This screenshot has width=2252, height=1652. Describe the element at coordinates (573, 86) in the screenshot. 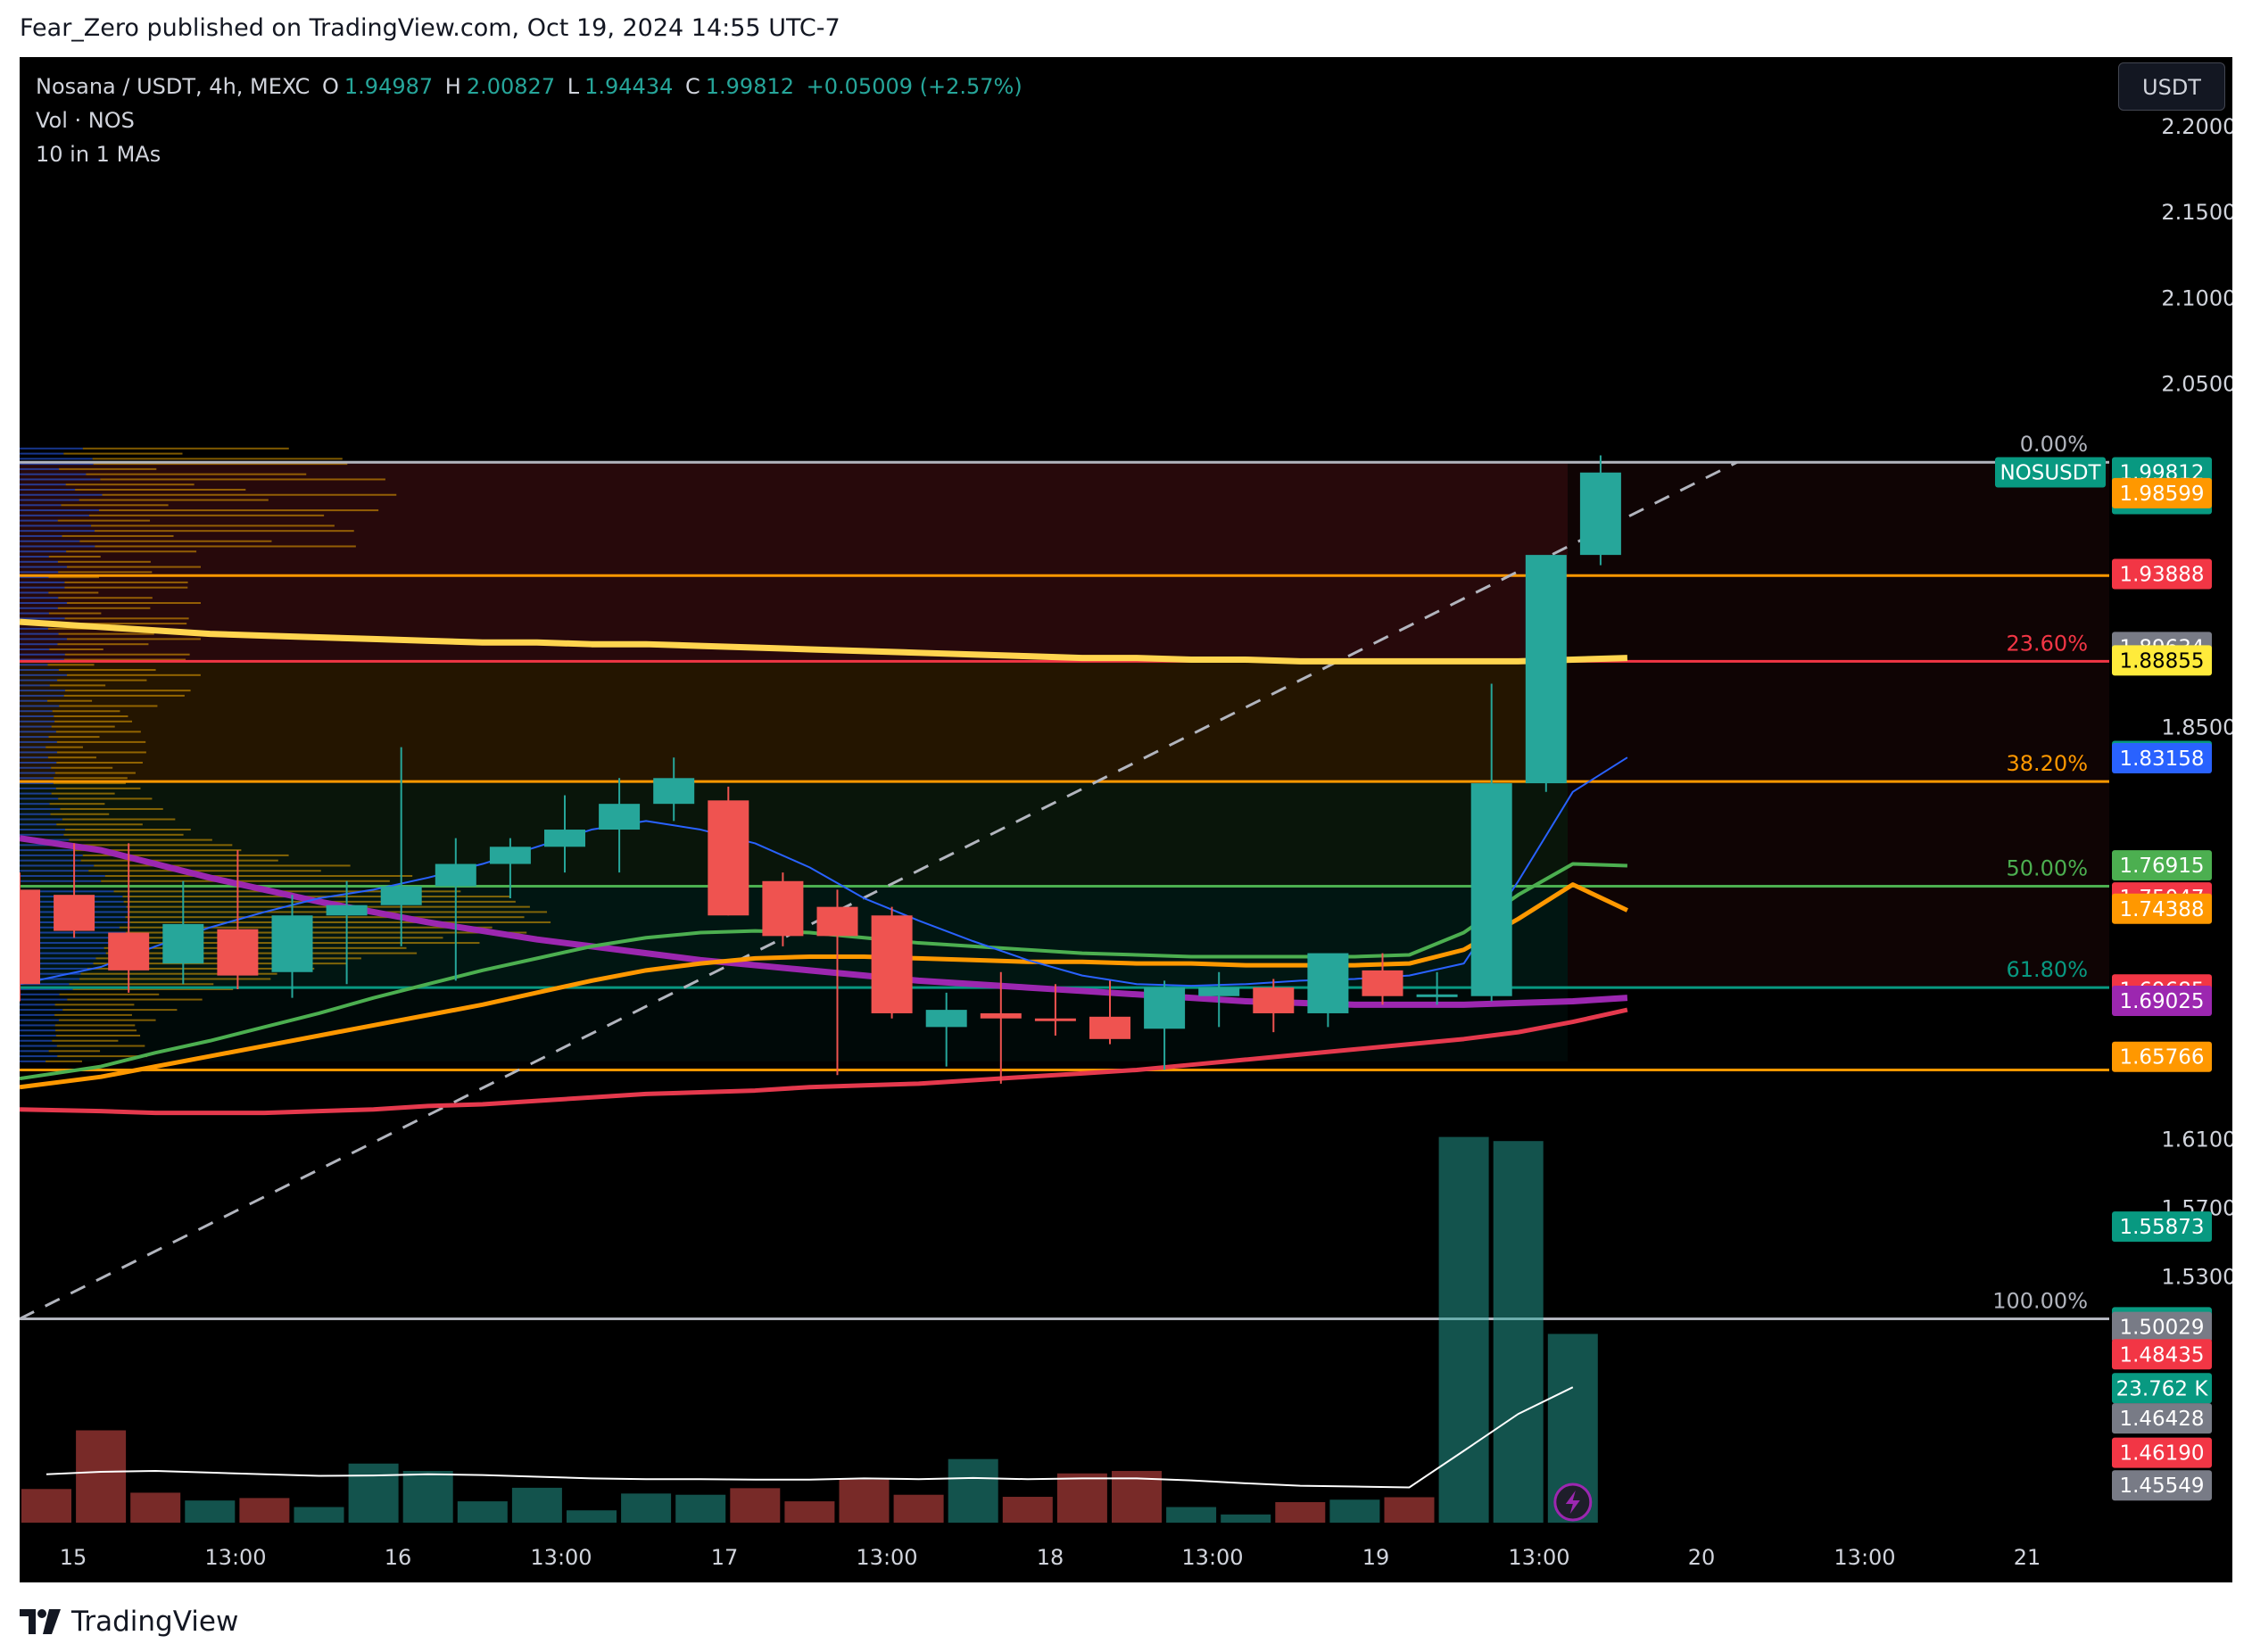

I see `legend-low-label: L` at that location.